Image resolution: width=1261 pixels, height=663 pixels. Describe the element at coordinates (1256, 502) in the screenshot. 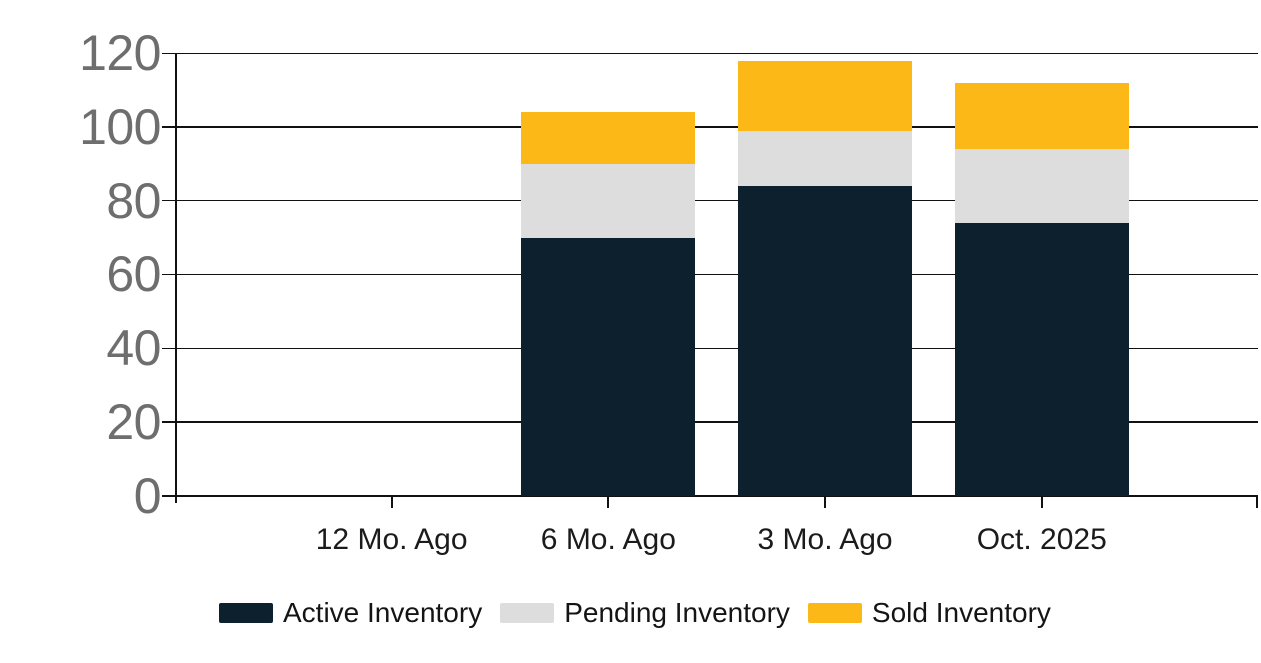

I see `axis-end-tick` at that location.